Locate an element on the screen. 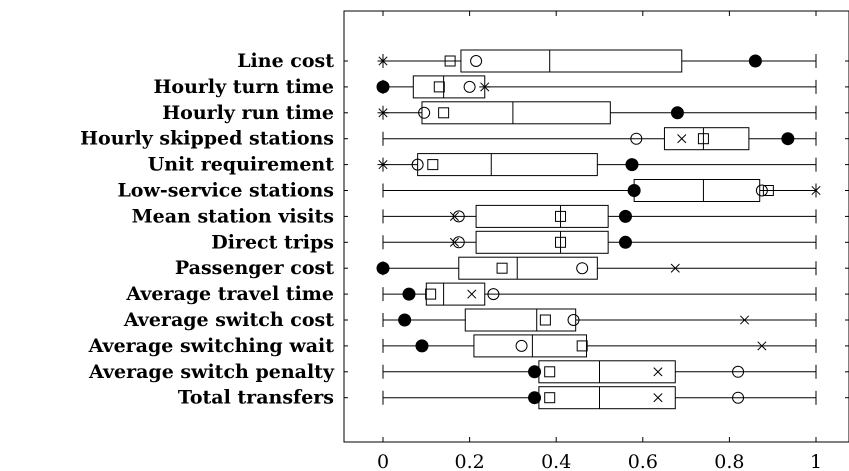 This screenshot has height=471, width=849. category-label: Direct trips is located at coordinates (272, 242).